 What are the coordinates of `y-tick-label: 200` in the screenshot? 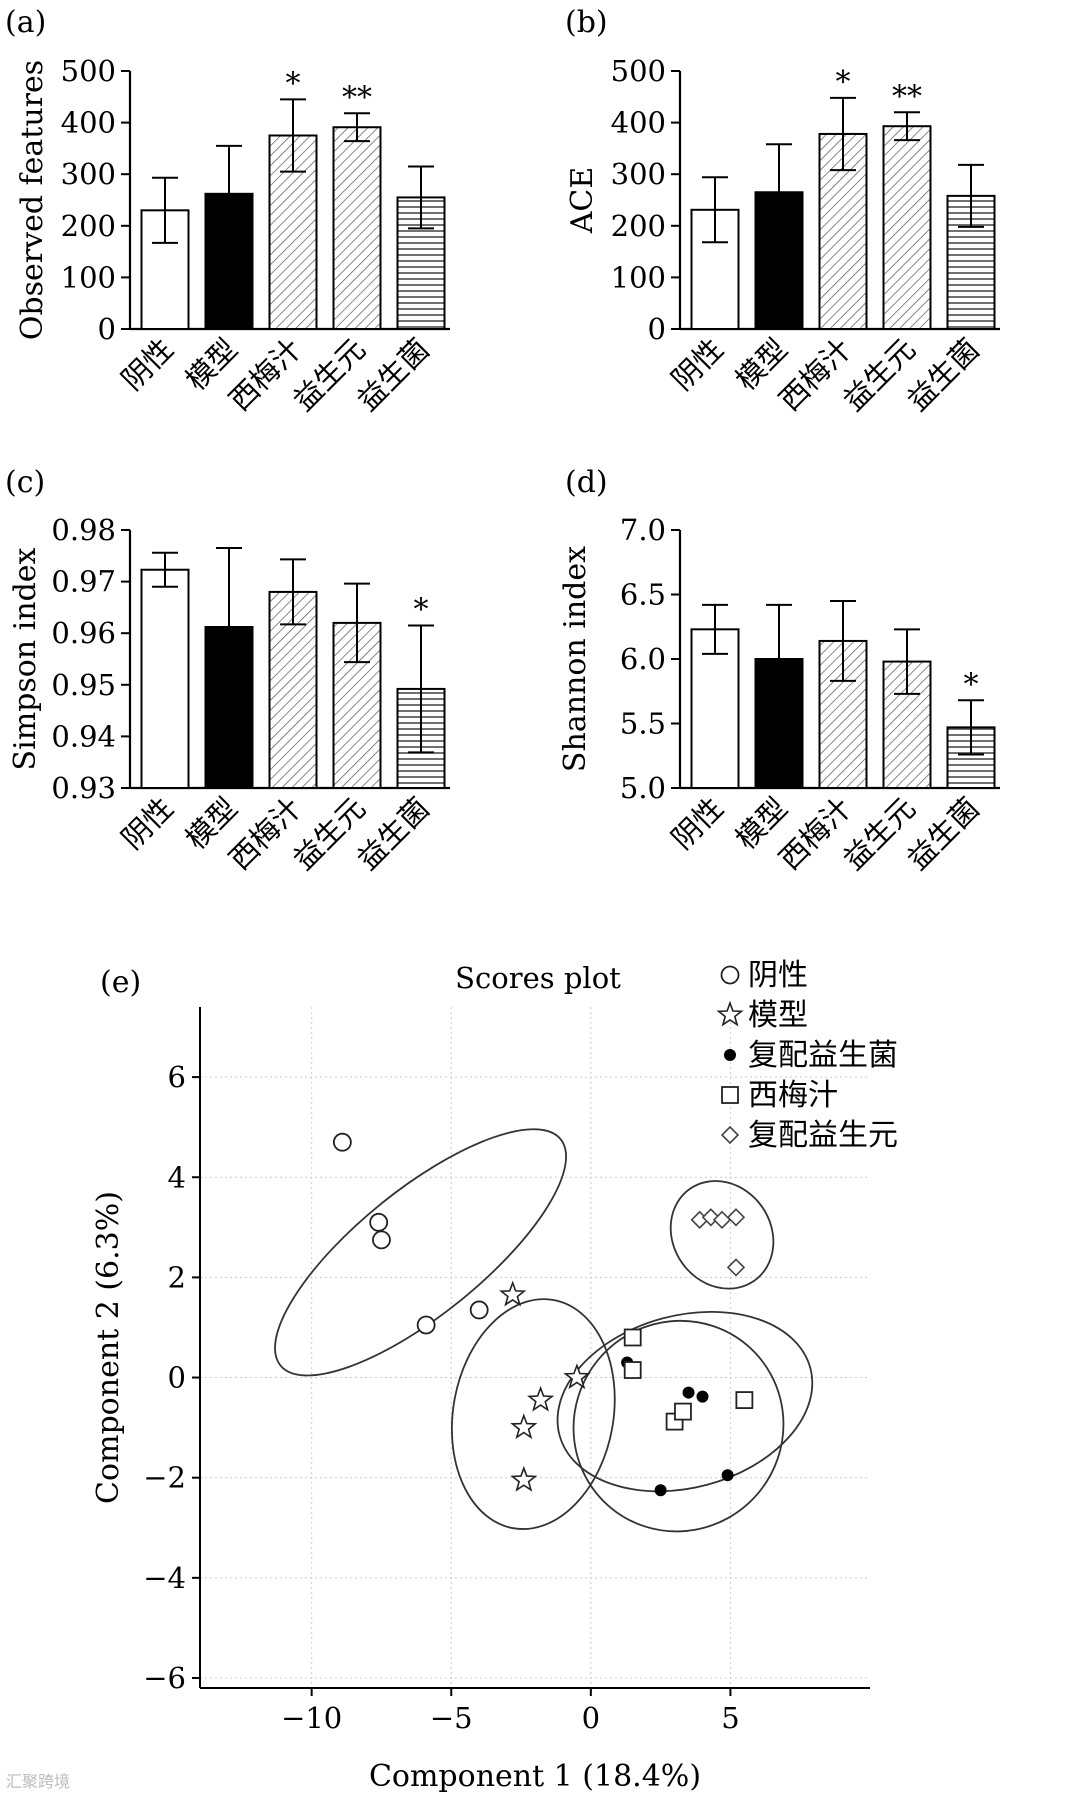 It's located at (638, 226).